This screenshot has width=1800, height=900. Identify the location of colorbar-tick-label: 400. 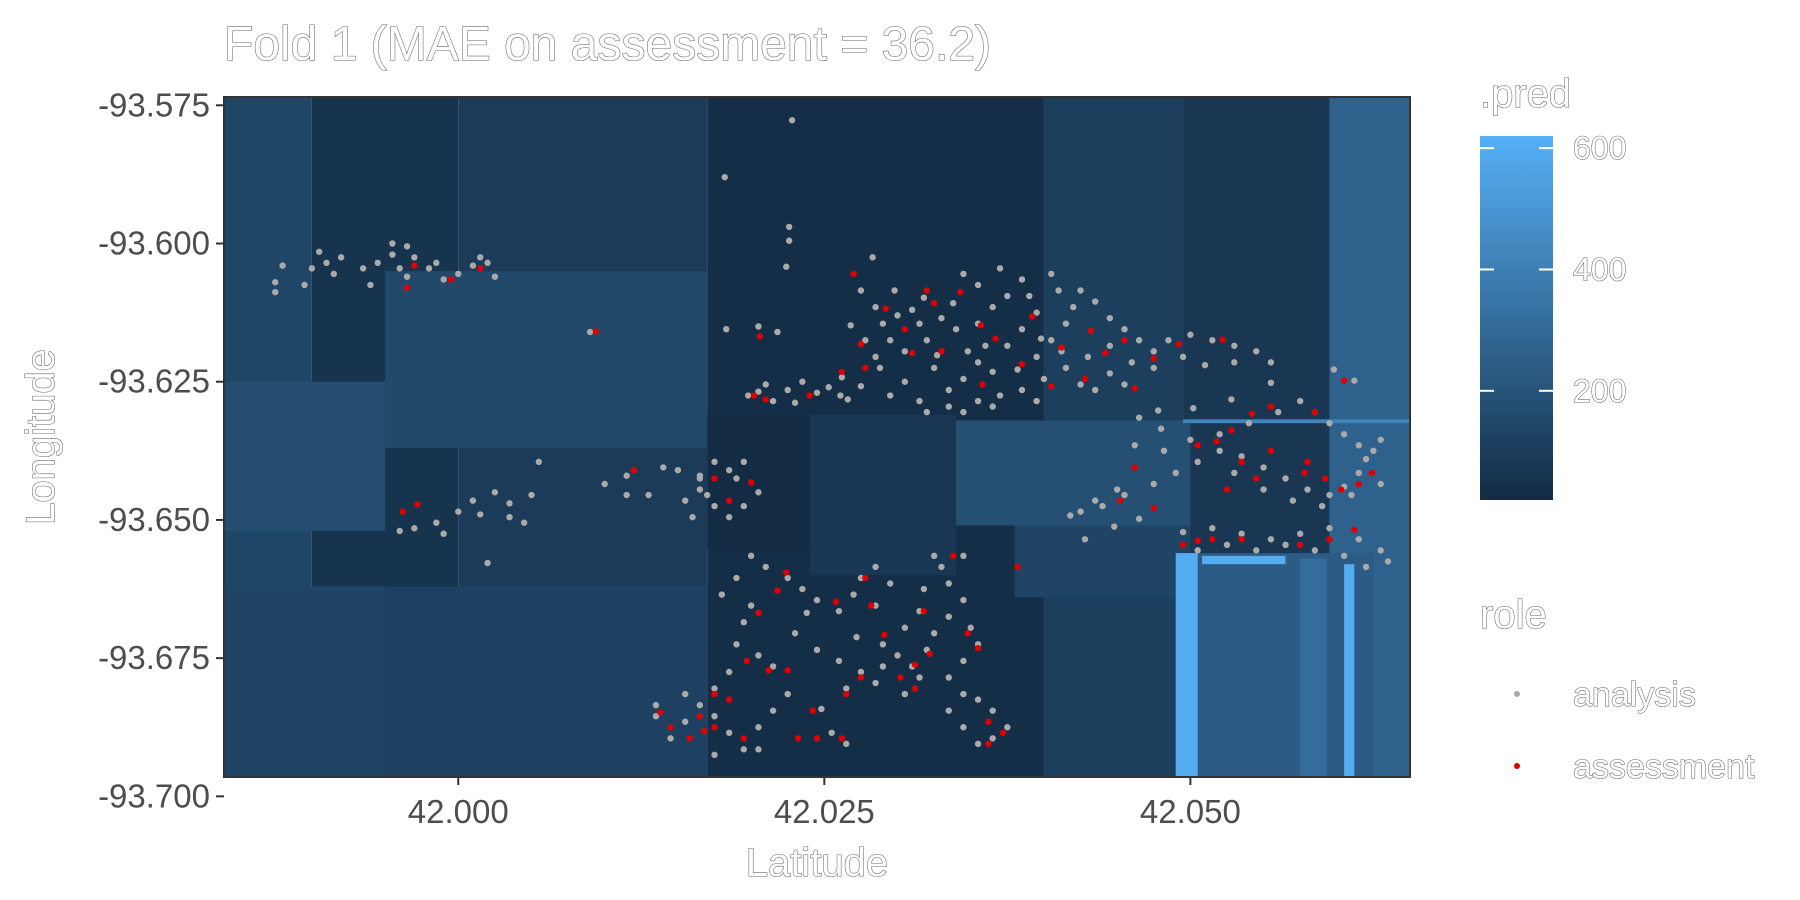
(1599, 269).